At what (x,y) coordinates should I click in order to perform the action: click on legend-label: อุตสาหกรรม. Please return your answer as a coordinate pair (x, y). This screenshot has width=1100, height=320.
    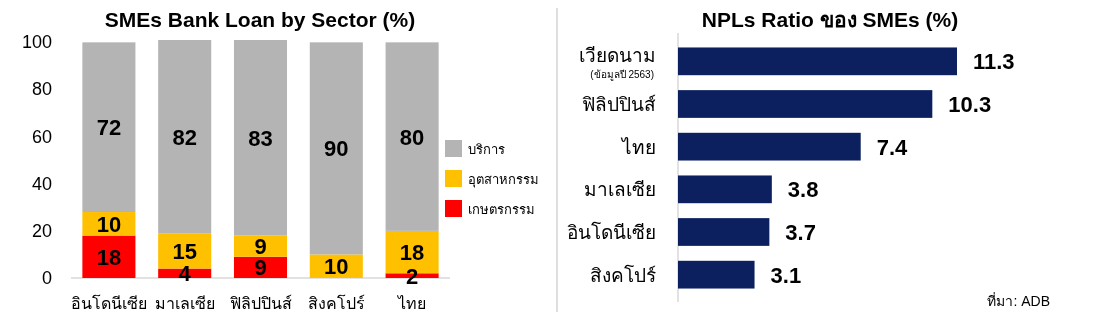
    Looking at the image, I should click on (503, 180).